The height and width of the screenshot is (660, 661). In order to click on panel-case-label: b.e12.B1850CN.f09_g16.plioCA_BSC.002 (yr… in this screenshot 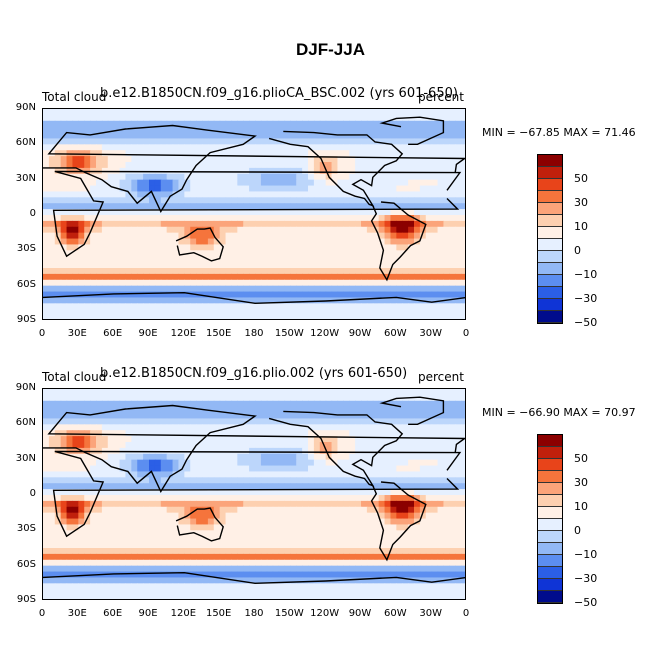, I will do `click(279, 93)`.